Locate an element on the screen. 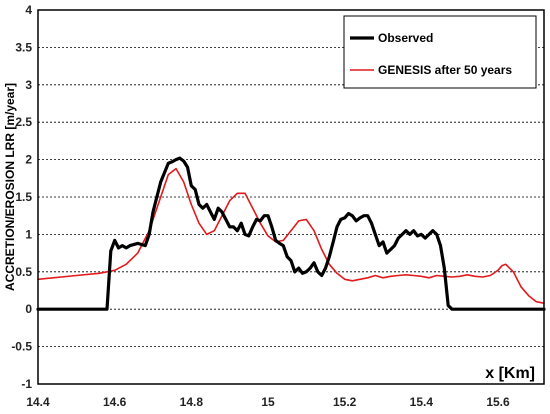 This screenshot has height=414, width=550. x-tick-label: 15 is located at coordinates (268, 402).